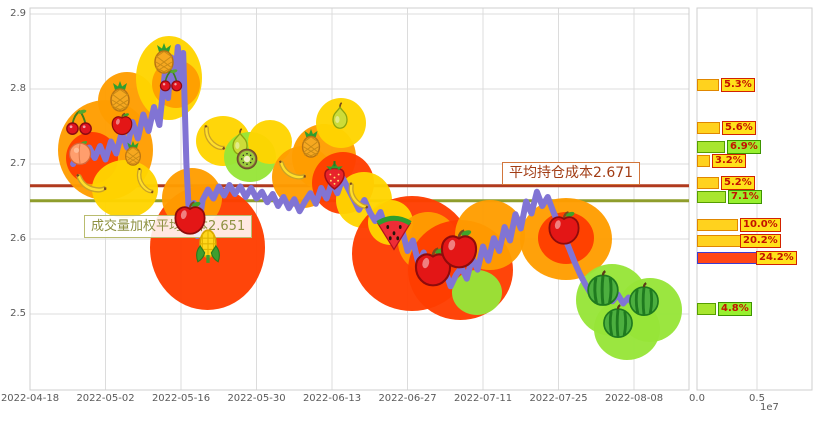 The image size is (816, 422). Describe the element at coordinates (634, 398) in the screenshot. I see `x-axis-tick-label: 2022-08-08` at that location.